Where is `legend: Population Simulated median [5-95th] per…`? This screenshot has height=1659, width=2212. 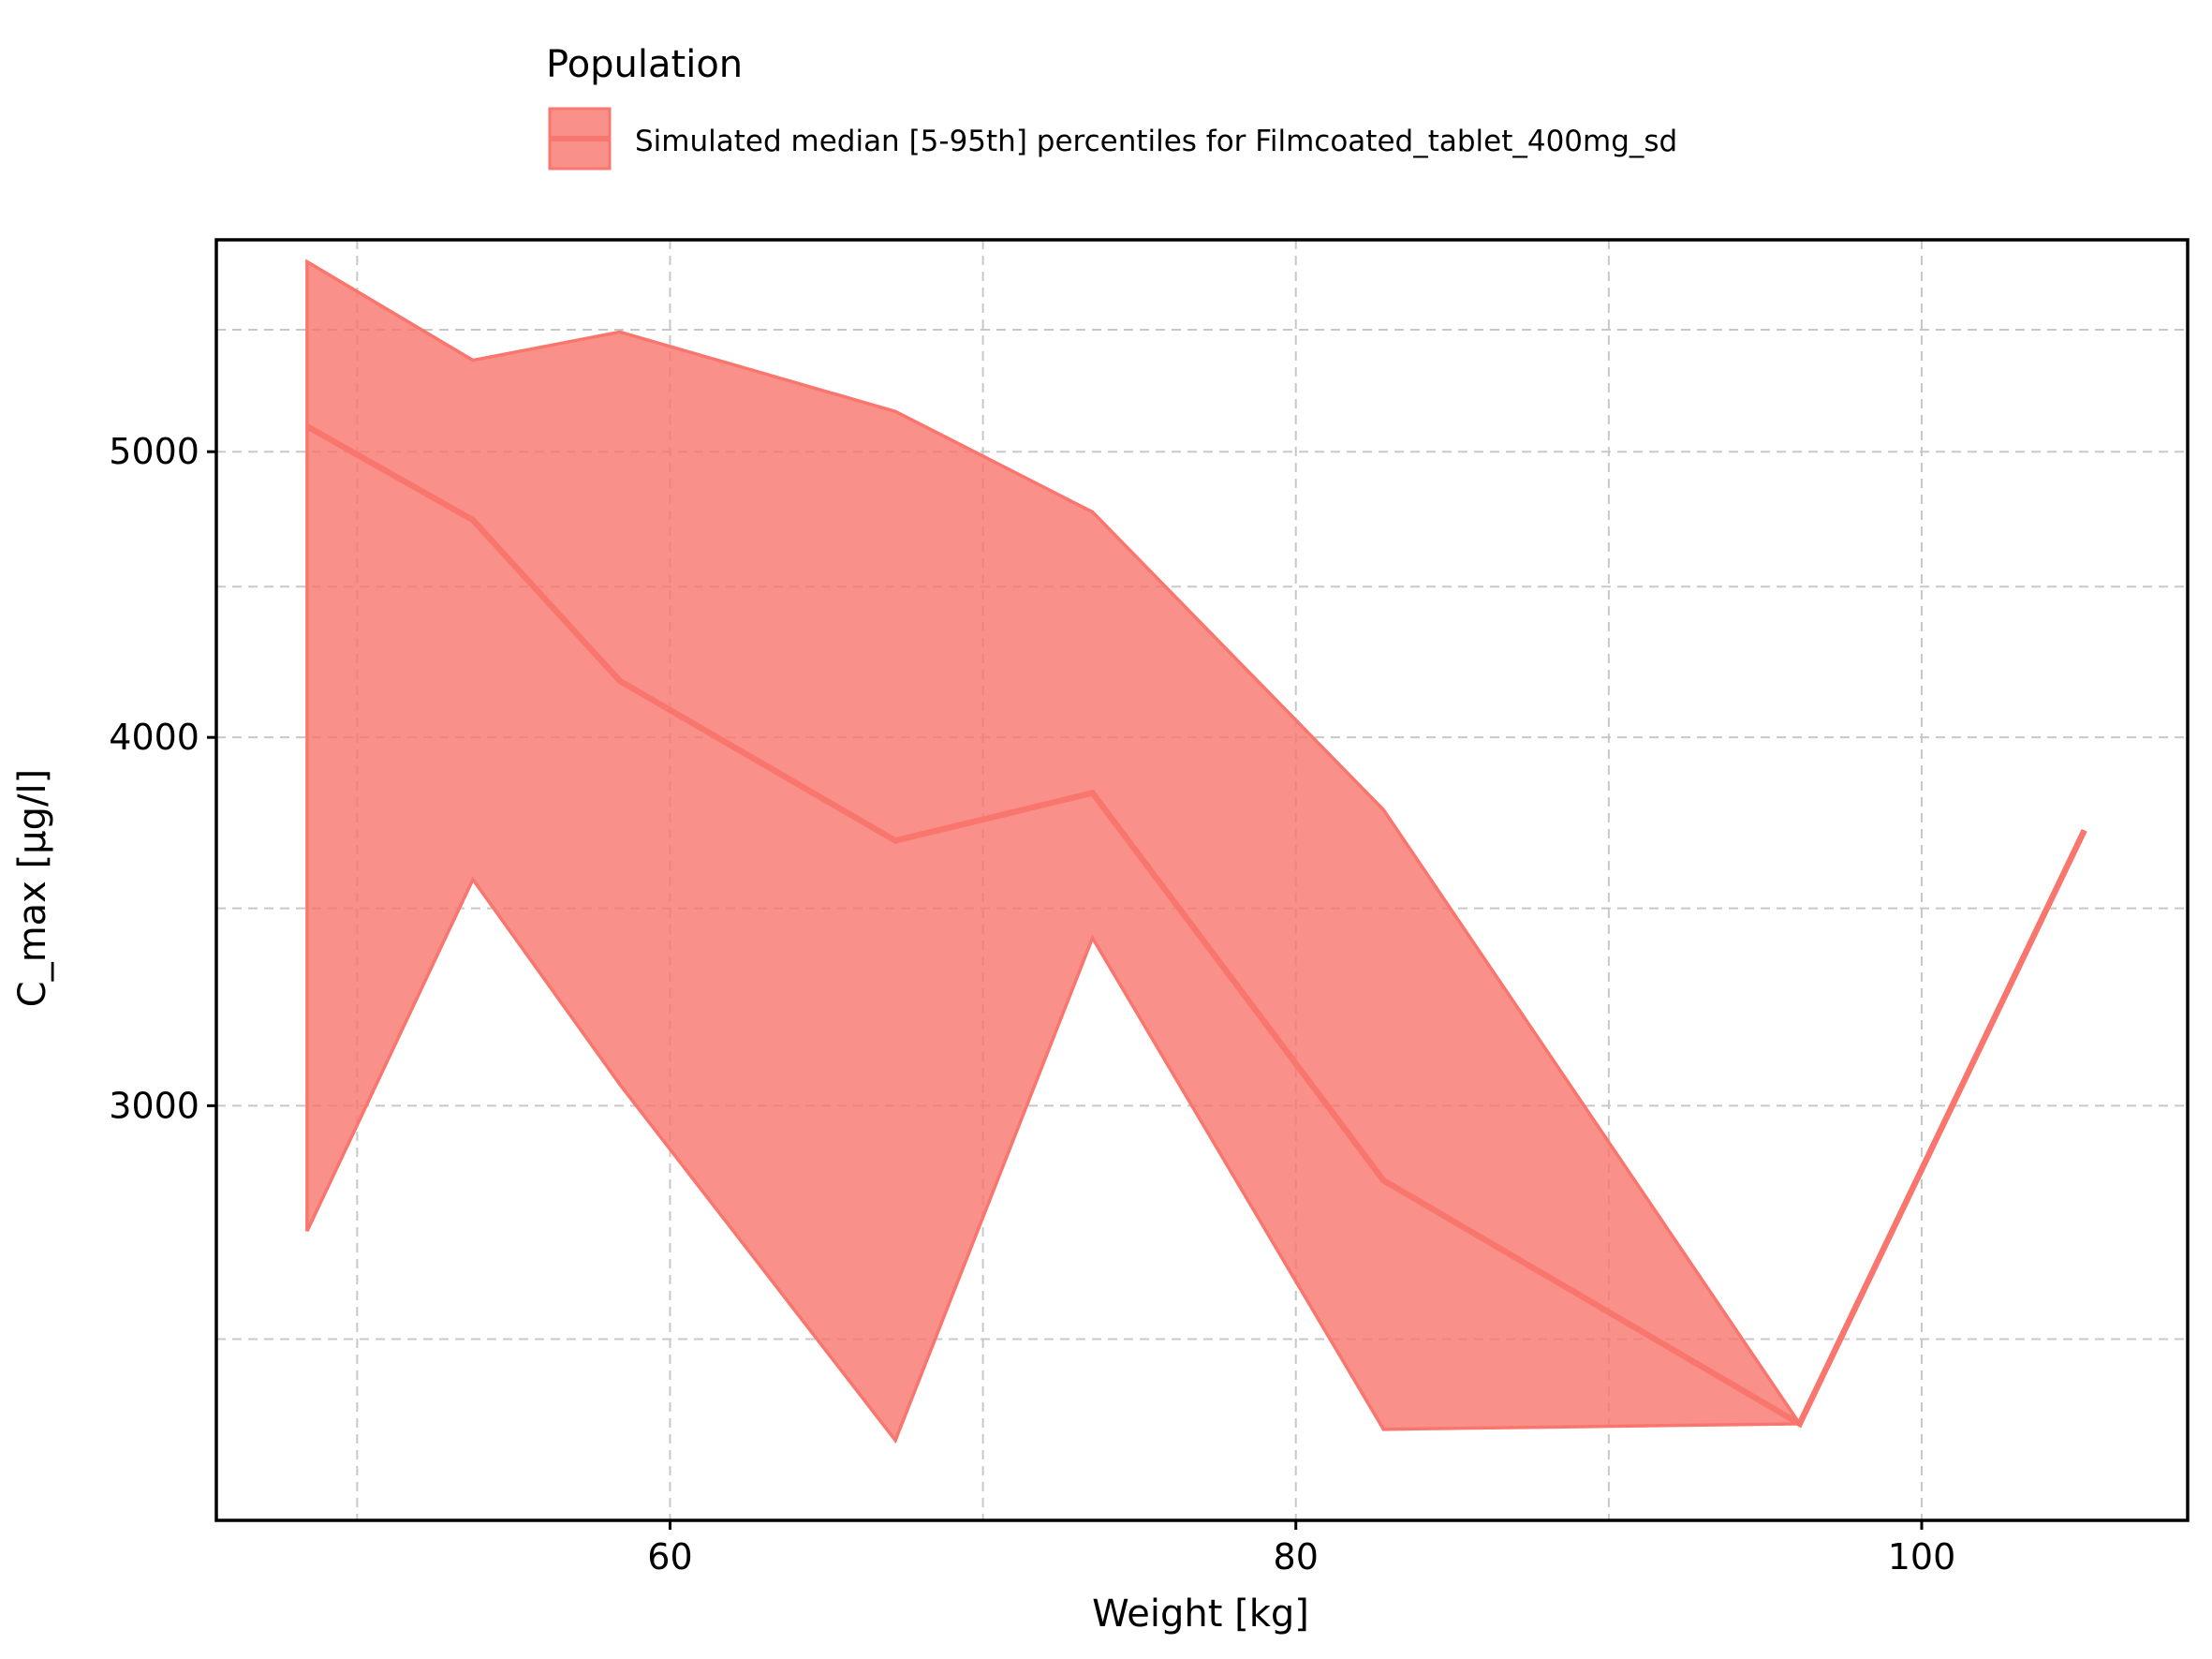 legend: Population Simulated median [5-95th] per… is located at coordinates (1112, 107).